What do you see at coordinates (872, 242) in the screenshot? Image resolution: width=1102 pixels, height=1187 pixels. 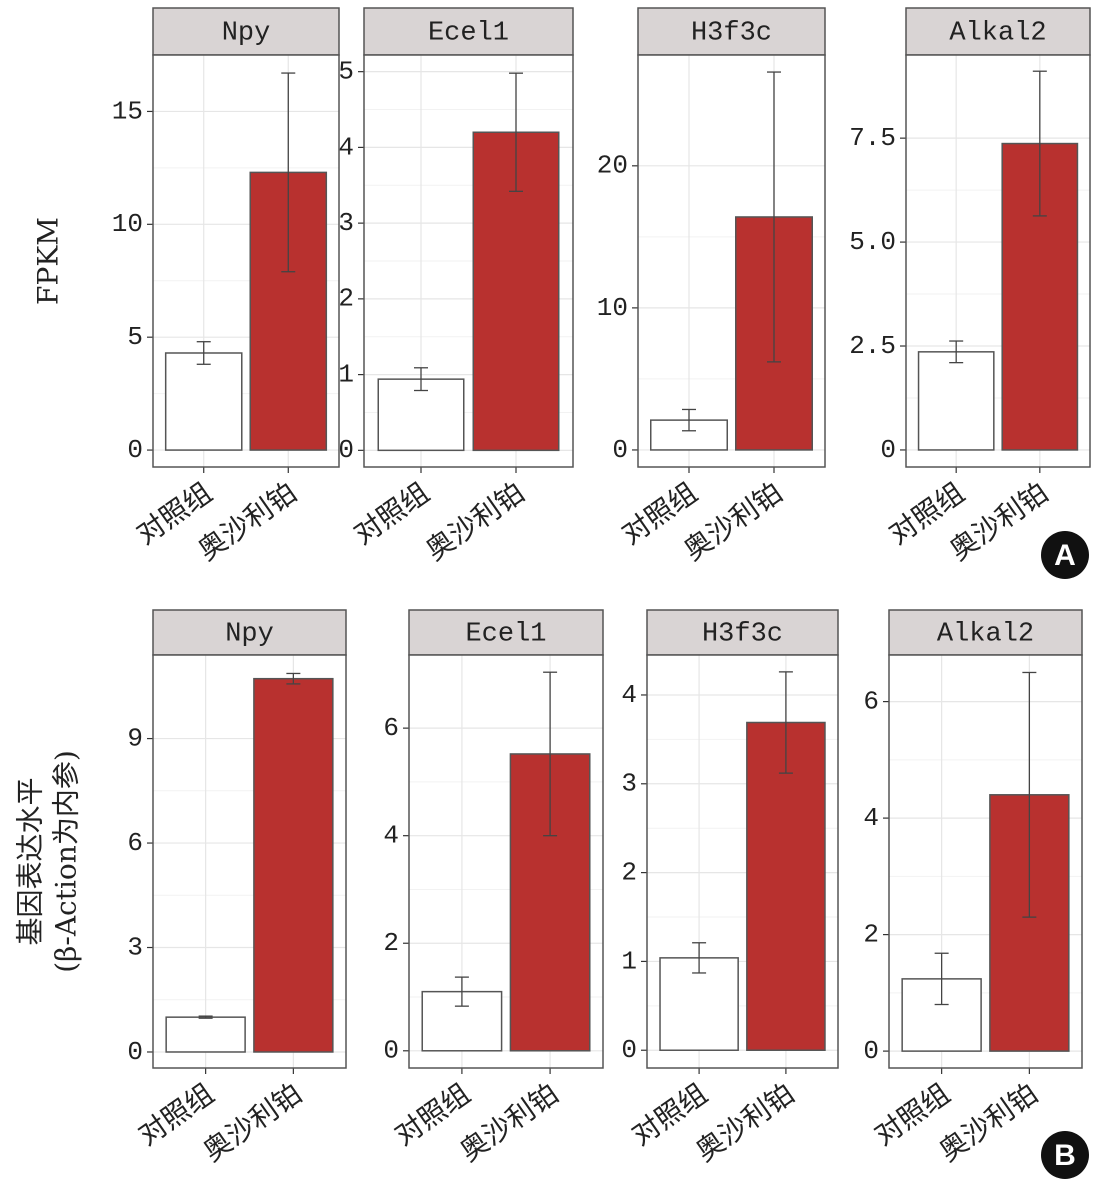 I see `y-tick-label: 5.0` at bounding box center [872, 242].